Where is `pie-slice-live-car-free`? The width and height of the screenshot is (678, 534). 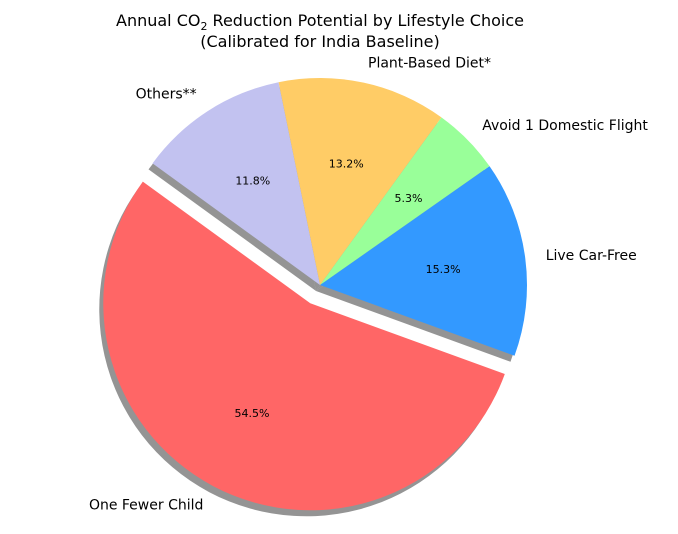 pie-slice-live-car-free is located at coordinates (423, 261).